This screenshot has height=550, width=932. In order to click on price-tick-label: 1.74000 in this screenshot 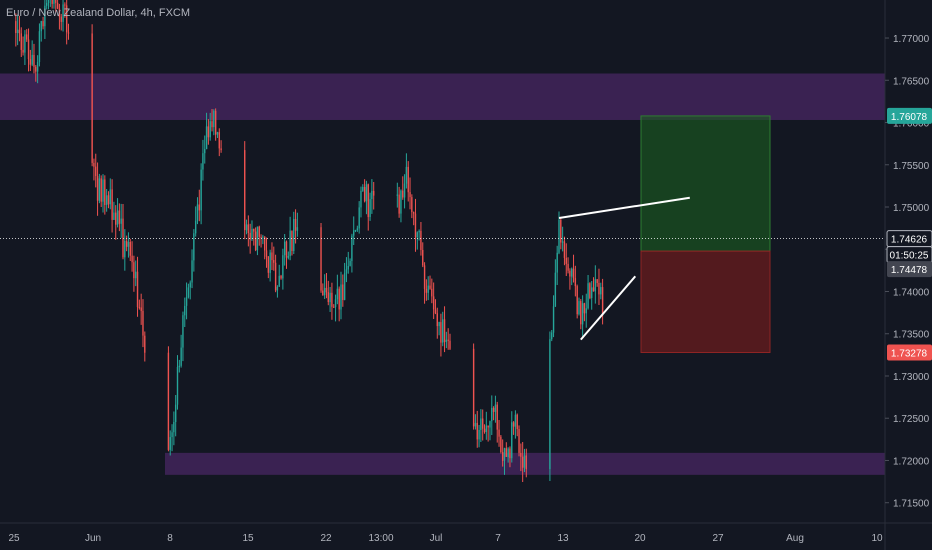, I will do `click(911, 292)`.